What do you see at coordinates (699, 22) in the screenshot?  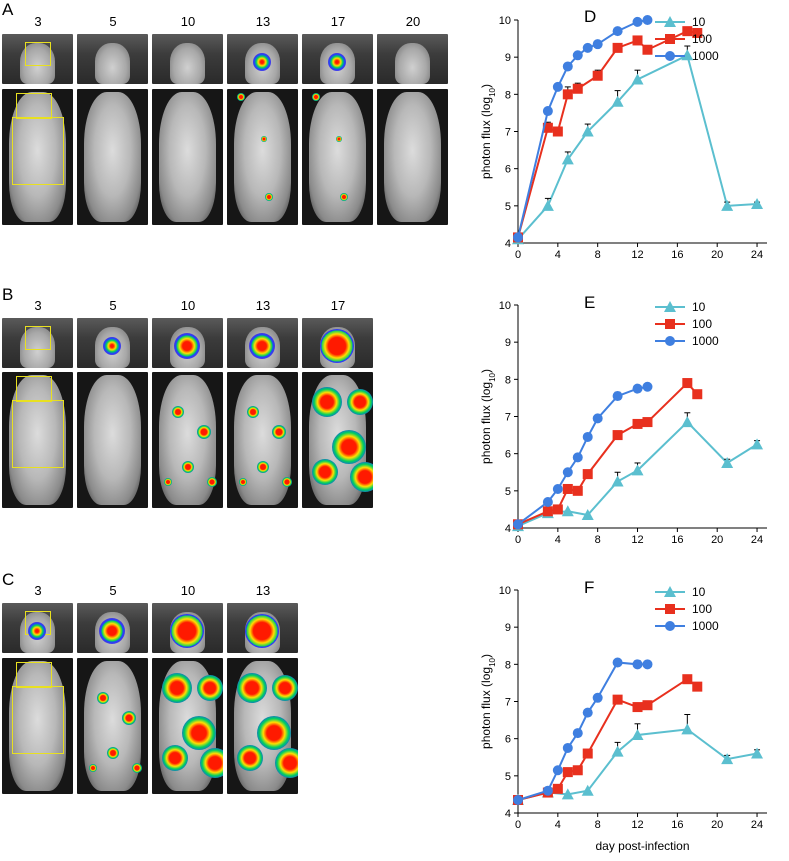 I see `legend-label-10: 10` at bounding box center [699, 22].